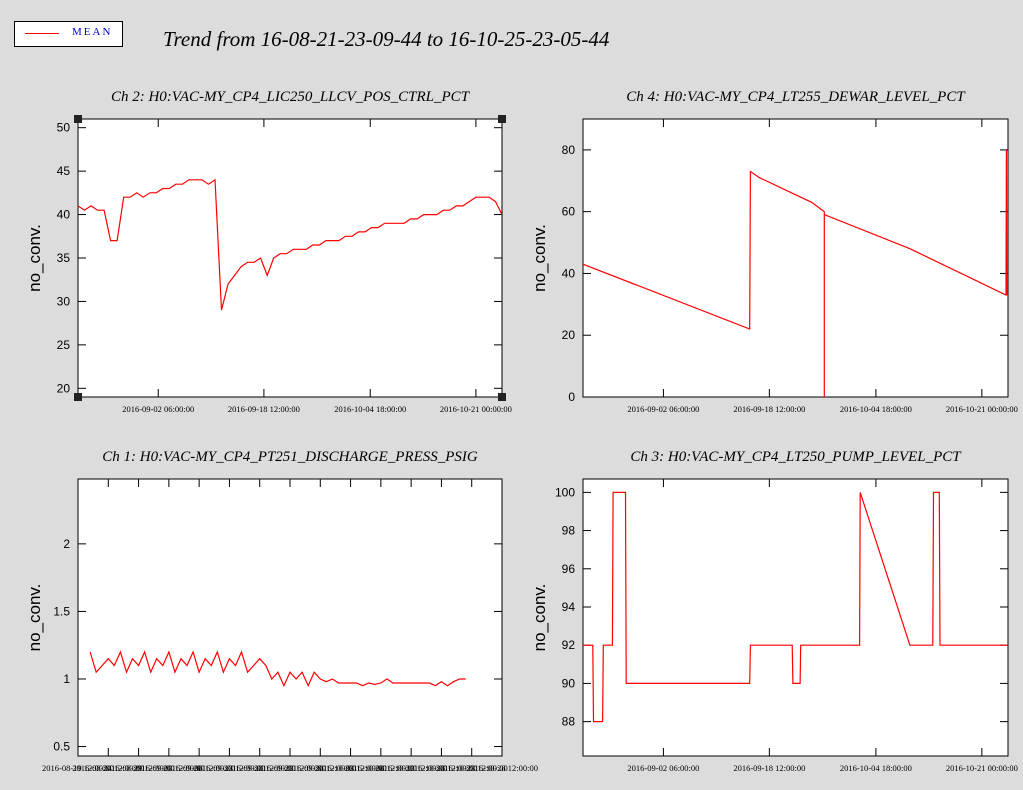 The image size is (1023, 790). I want to click on y-tick-label: 80, so click(569, 150).